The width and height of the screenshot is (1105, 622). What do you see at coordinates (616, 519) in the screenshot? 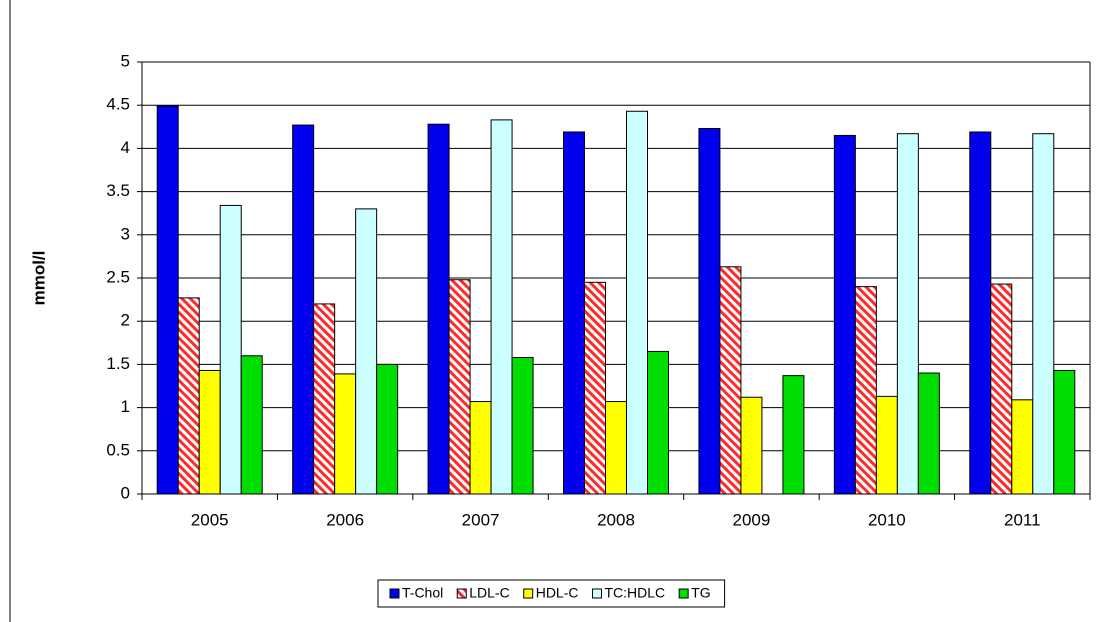
I see `x-tick-label: 2008` at bounding box center [616, 519].